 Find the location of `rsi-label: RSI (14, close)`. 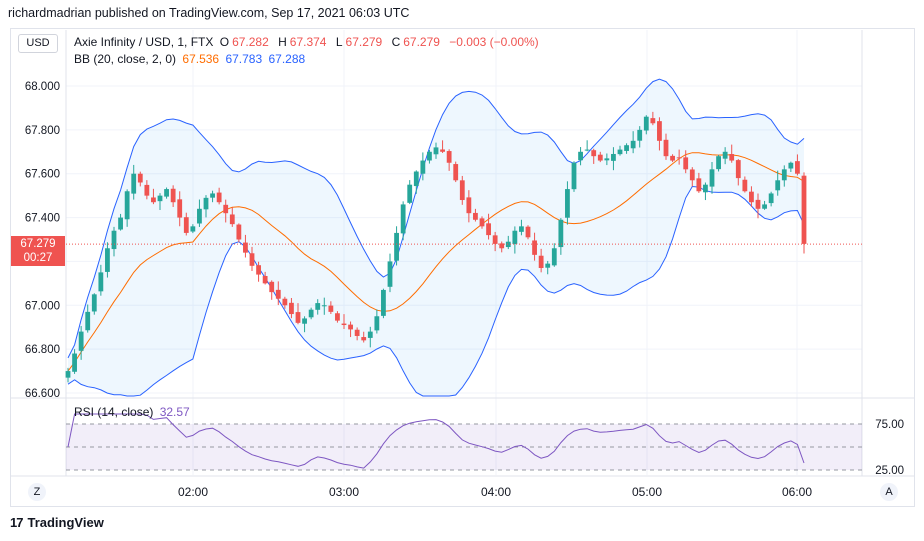

rsi-label: RSI (14, close) is located at coordinates (114, 412).